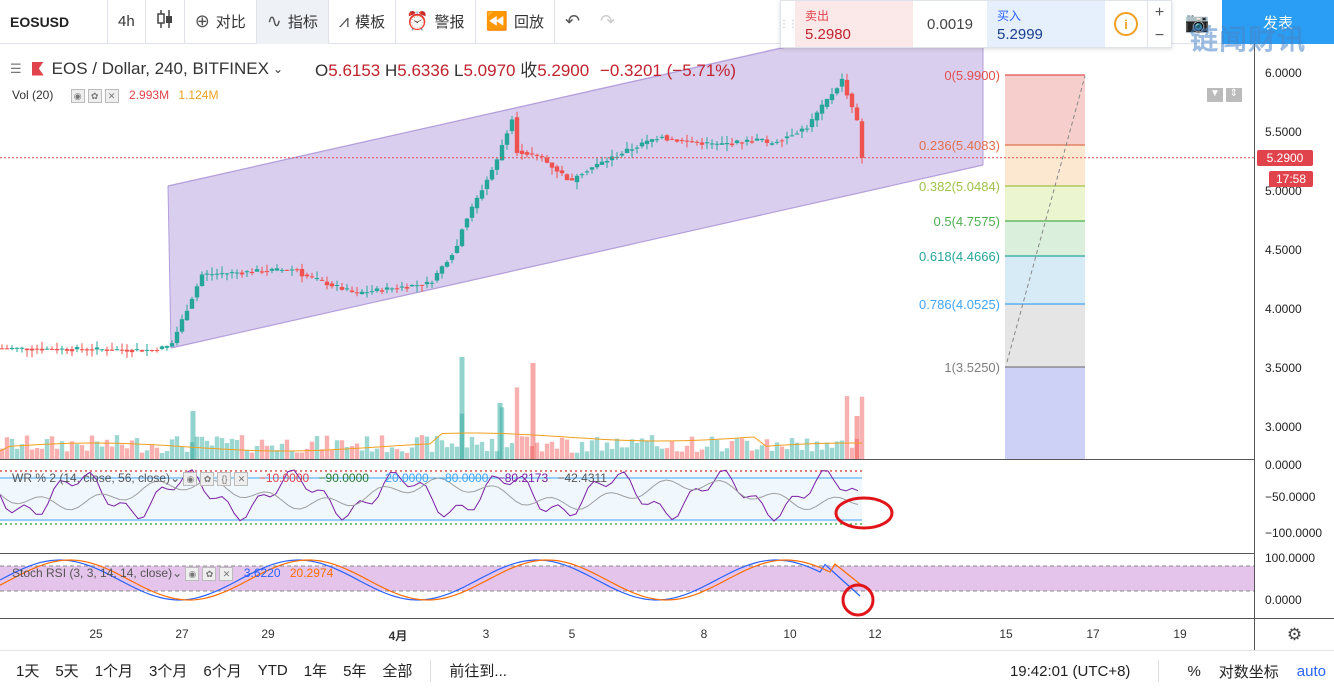 This screenshot has width=1334, height=690. What do you see at coordinates (572, 22) in the screenshot?
I see `undo-button: ↶` at bounding box center [572, 22].